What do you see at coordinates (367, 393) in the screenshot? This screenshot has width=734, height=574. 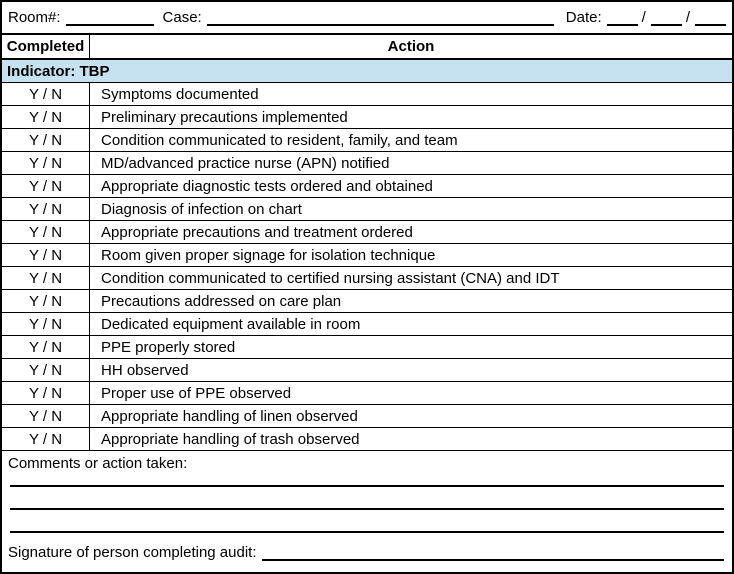 I see `table-row: Y / N Proper use of PPE observed` at bounding box center [367, 393].